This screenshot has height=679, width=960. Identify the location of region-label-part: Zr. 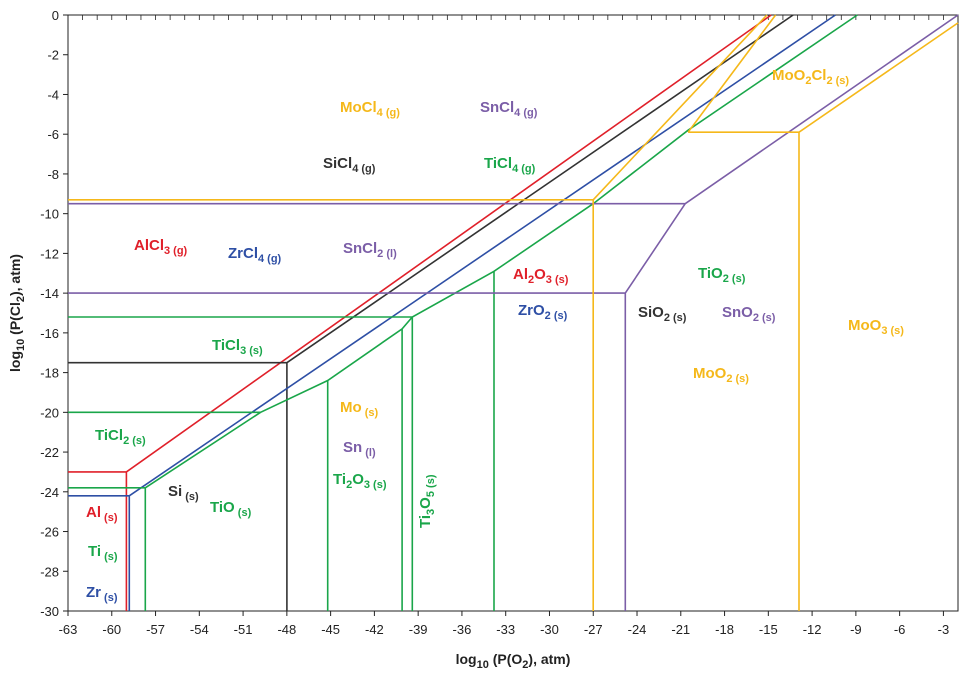
(93, 592).